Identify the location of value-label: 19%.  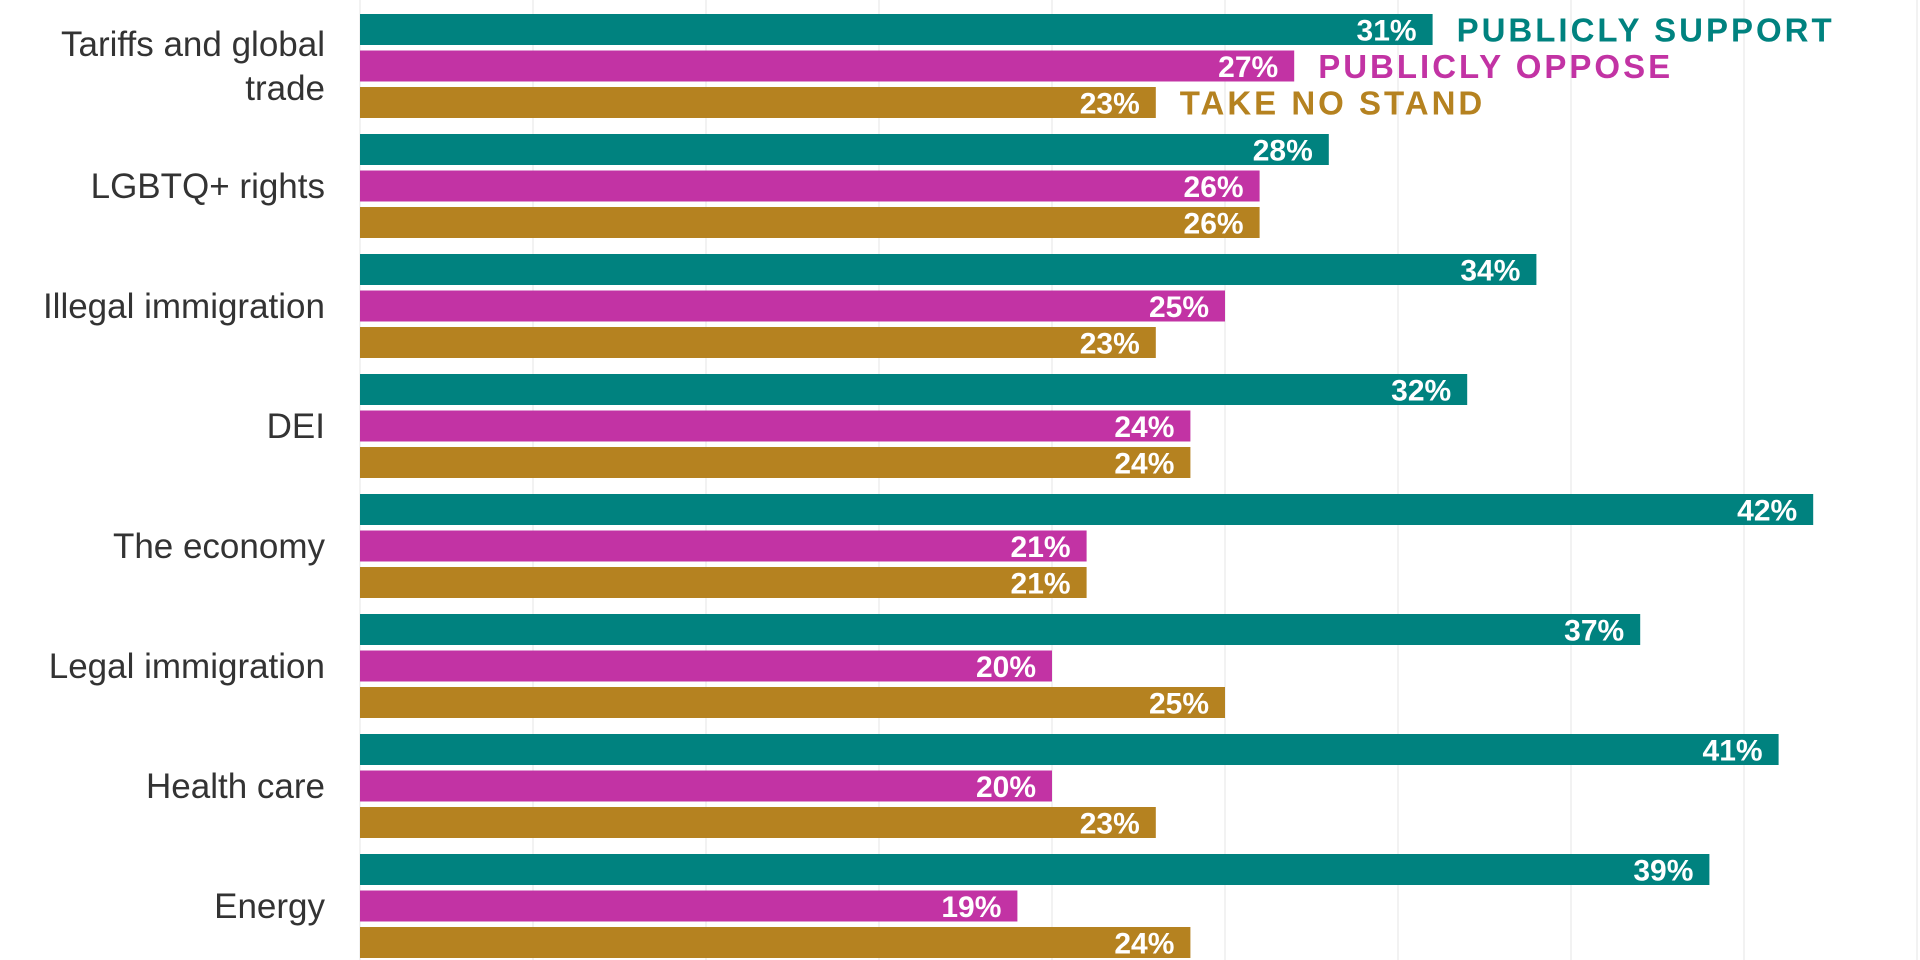
(971, 907).